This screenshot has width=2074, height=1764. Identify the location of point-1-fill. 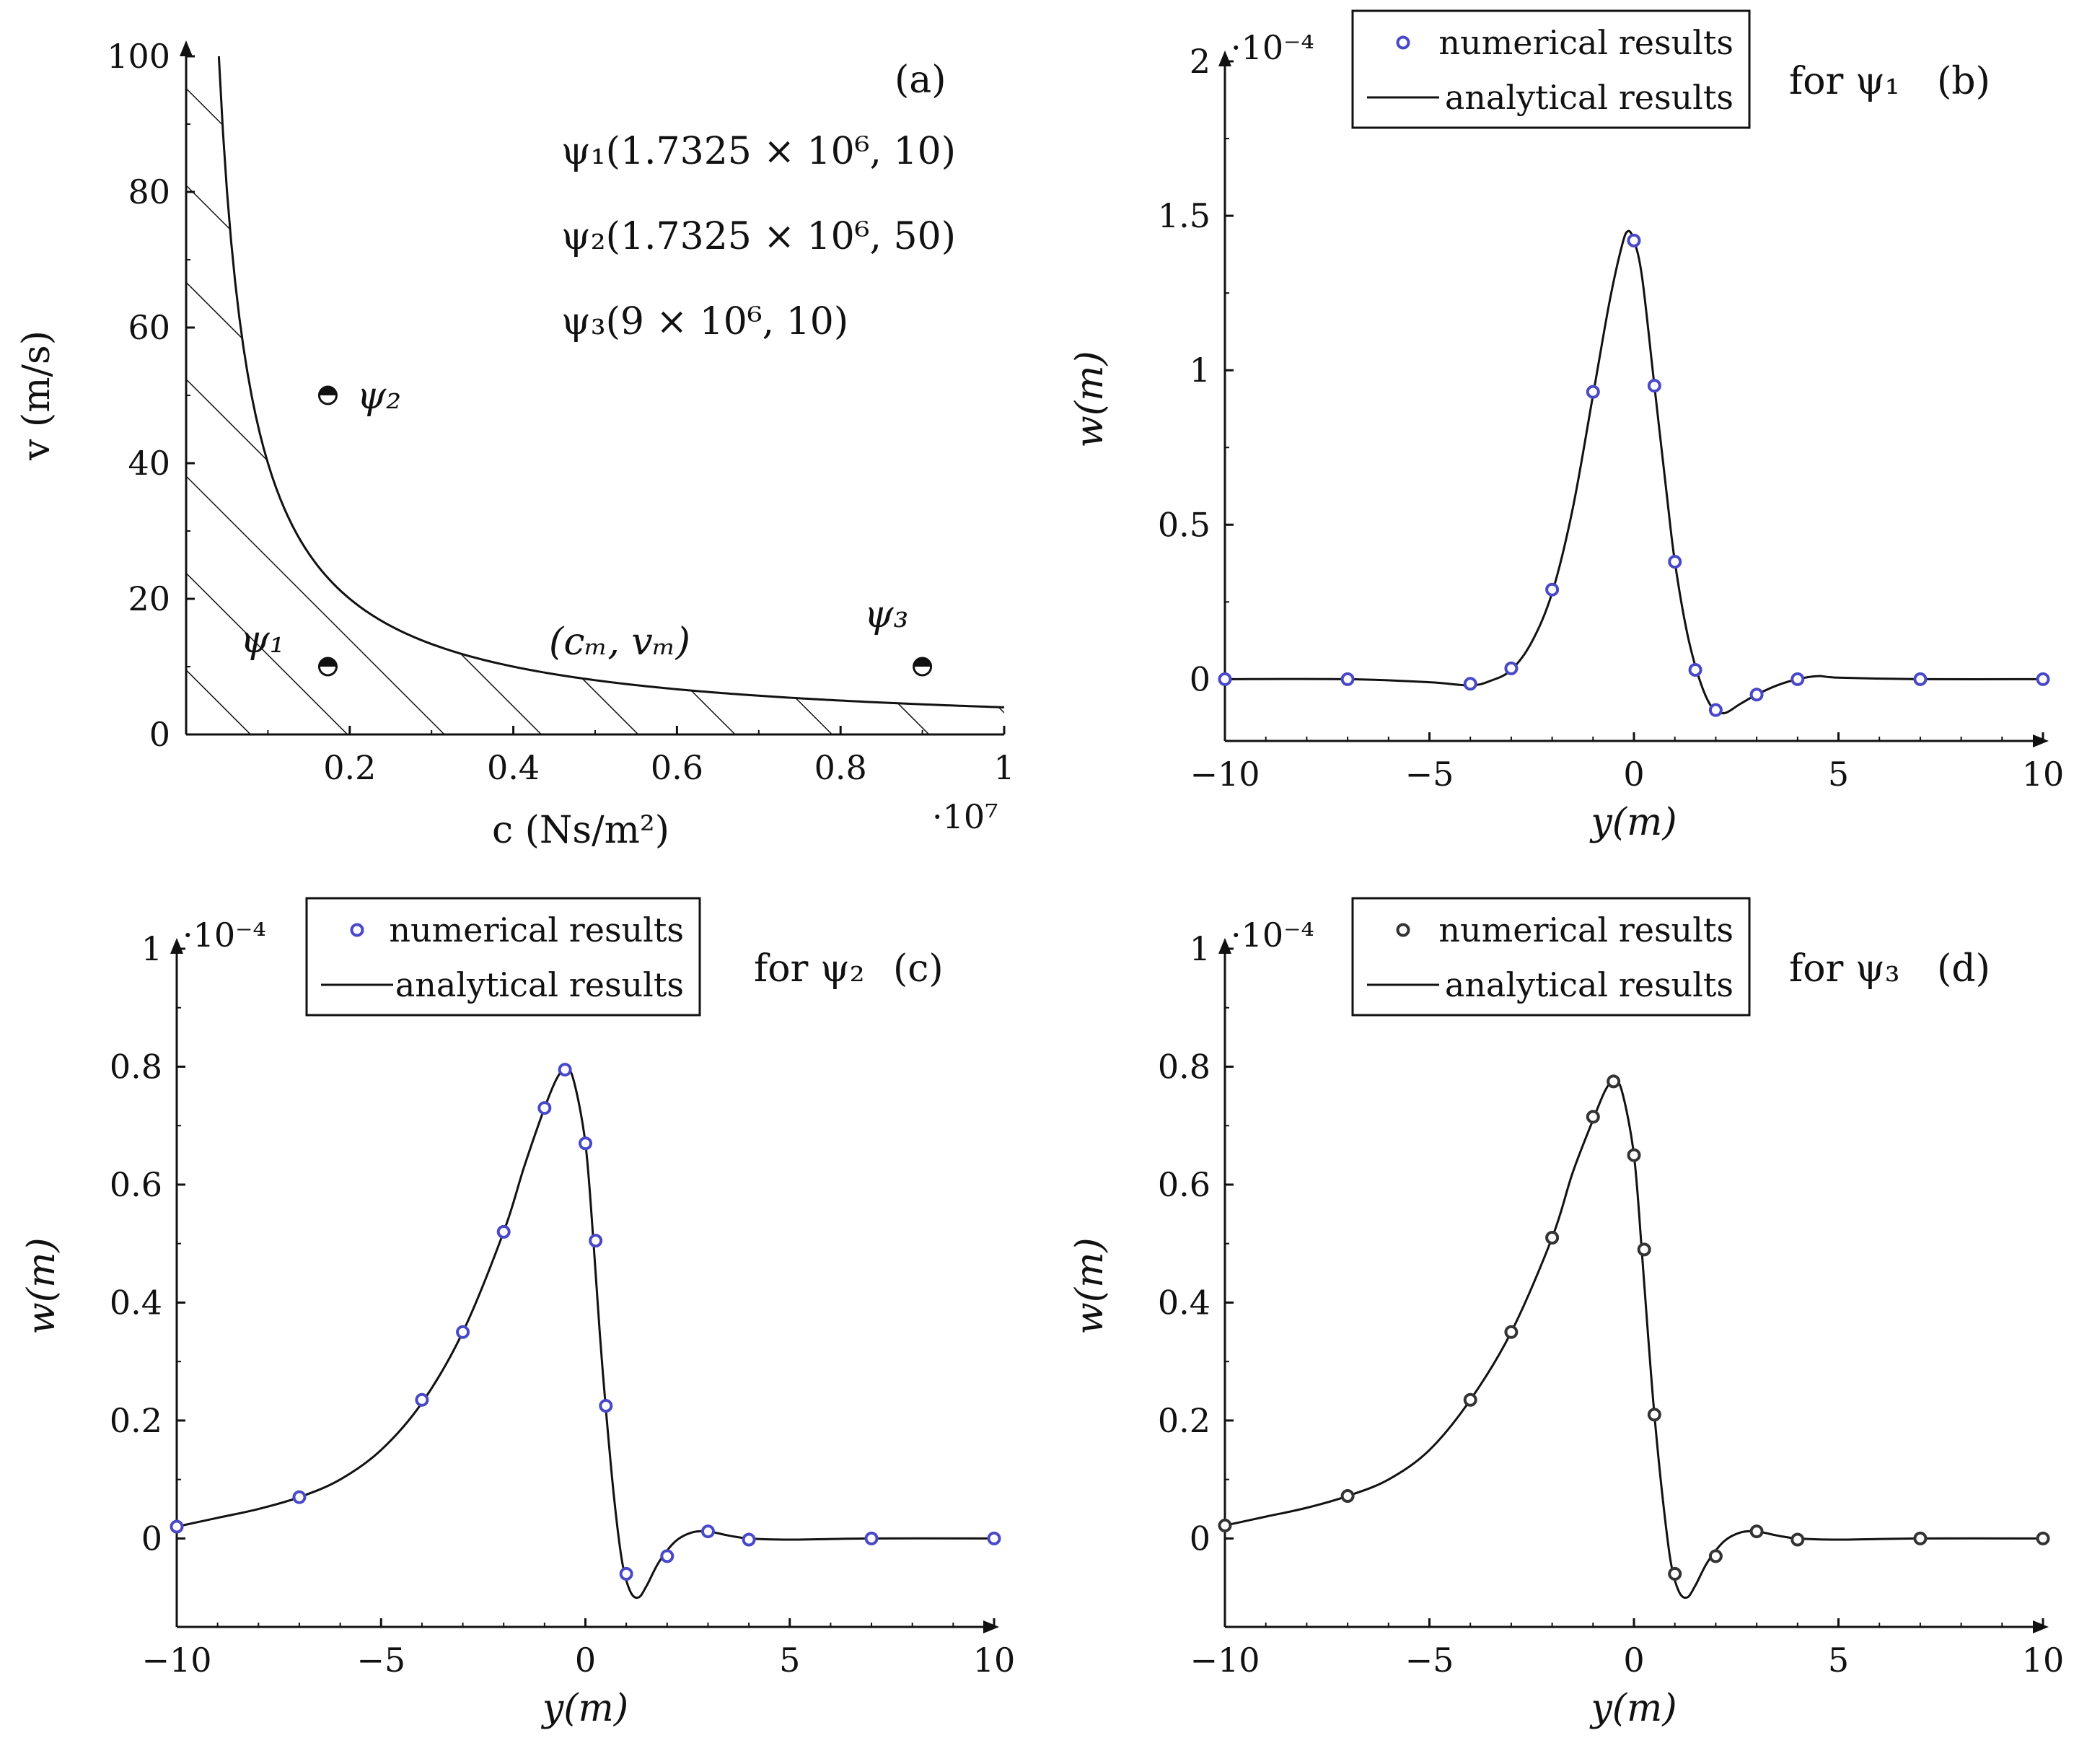
(328, 662).